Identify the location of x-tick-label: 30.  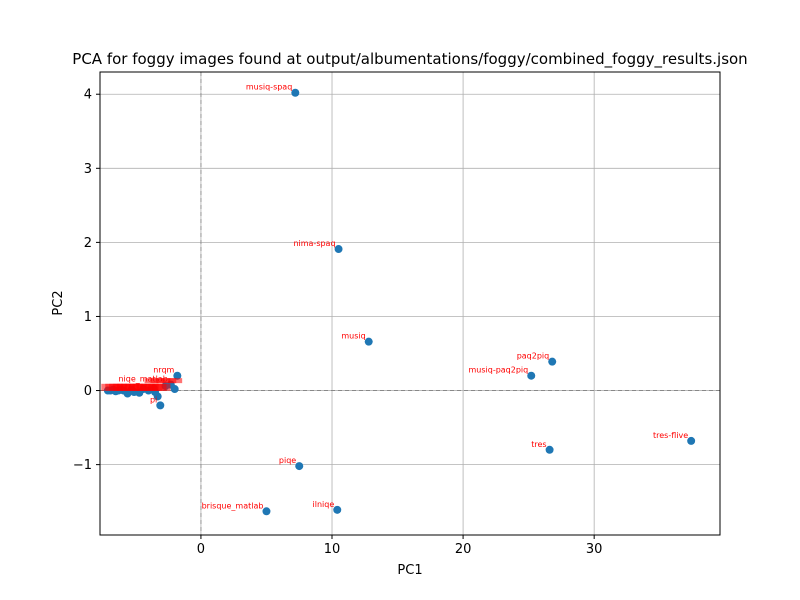
(594, 549).